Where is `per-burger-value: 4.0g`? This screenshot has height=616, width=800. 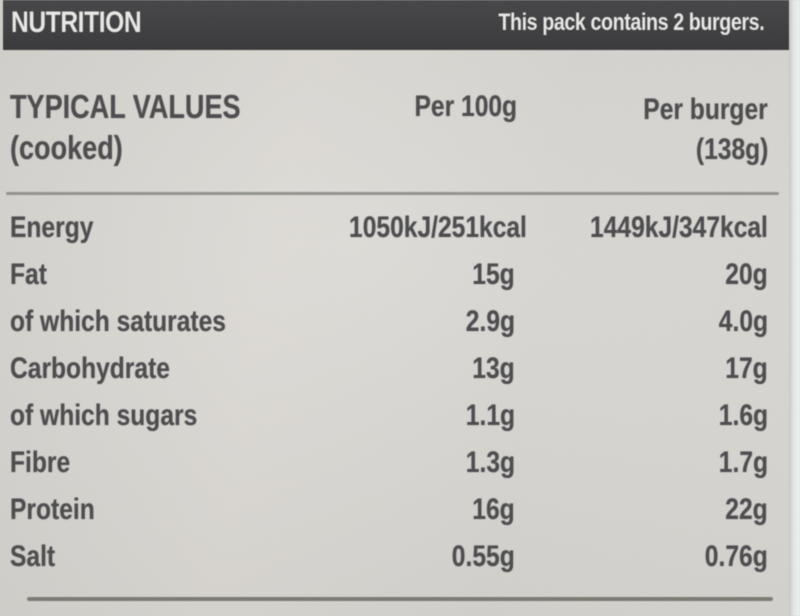
per-burger-value: 4.0g is located at coordinates (743, 321).